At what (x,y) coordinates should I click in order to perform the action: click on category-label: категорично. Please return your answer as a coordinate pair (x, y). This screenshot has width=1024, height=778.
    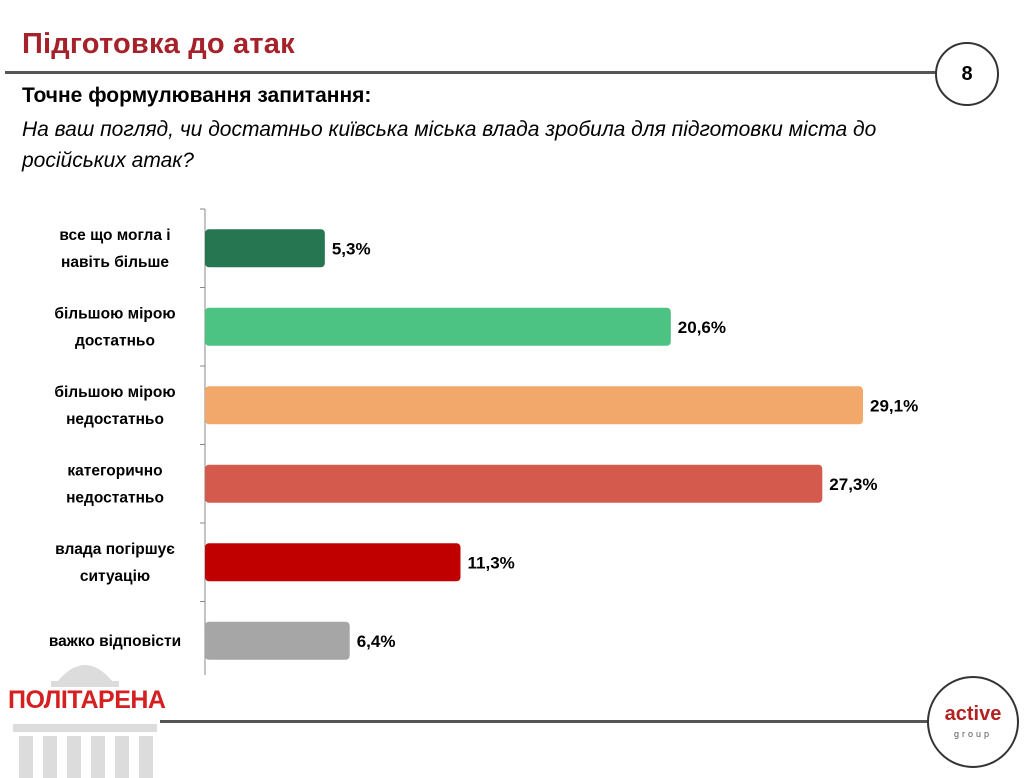
    Looking at the image, I should click on (114, 470).